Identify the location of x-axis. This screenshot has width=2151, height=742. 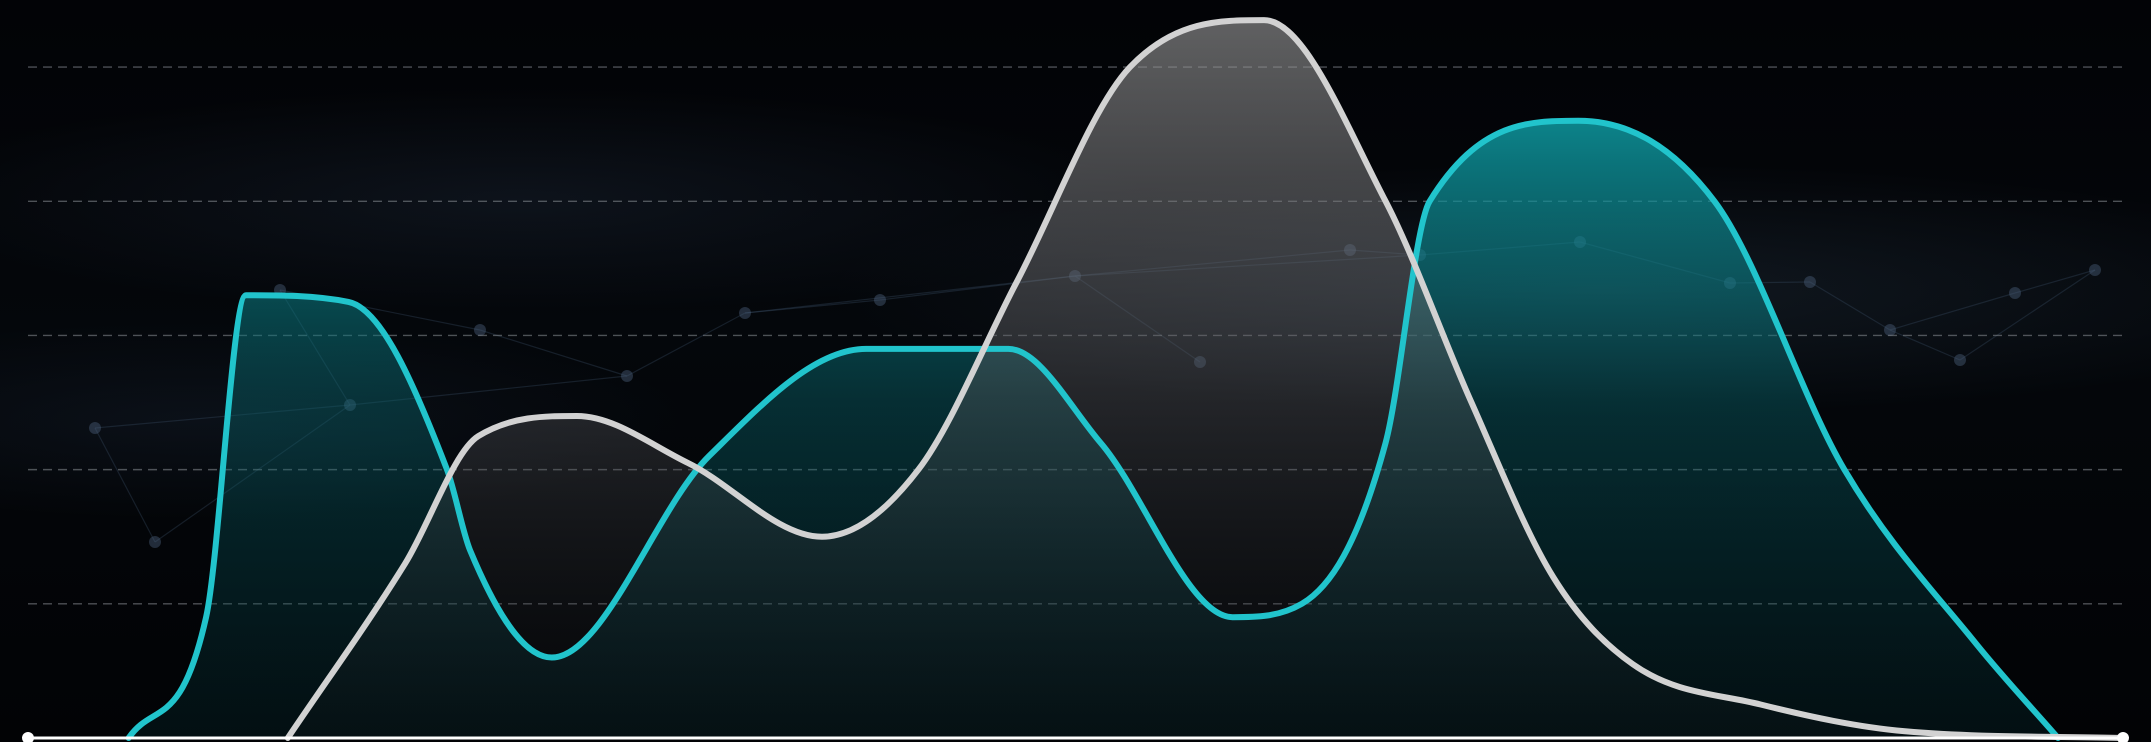
(1075, 737).